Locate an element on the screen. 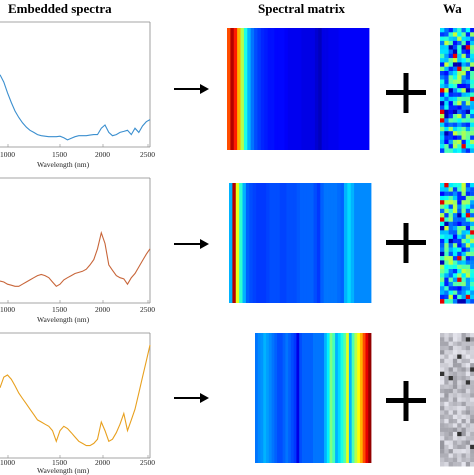 The image size is (474, 475). tick-2500: 2500 is located at coordinates (147, 154).